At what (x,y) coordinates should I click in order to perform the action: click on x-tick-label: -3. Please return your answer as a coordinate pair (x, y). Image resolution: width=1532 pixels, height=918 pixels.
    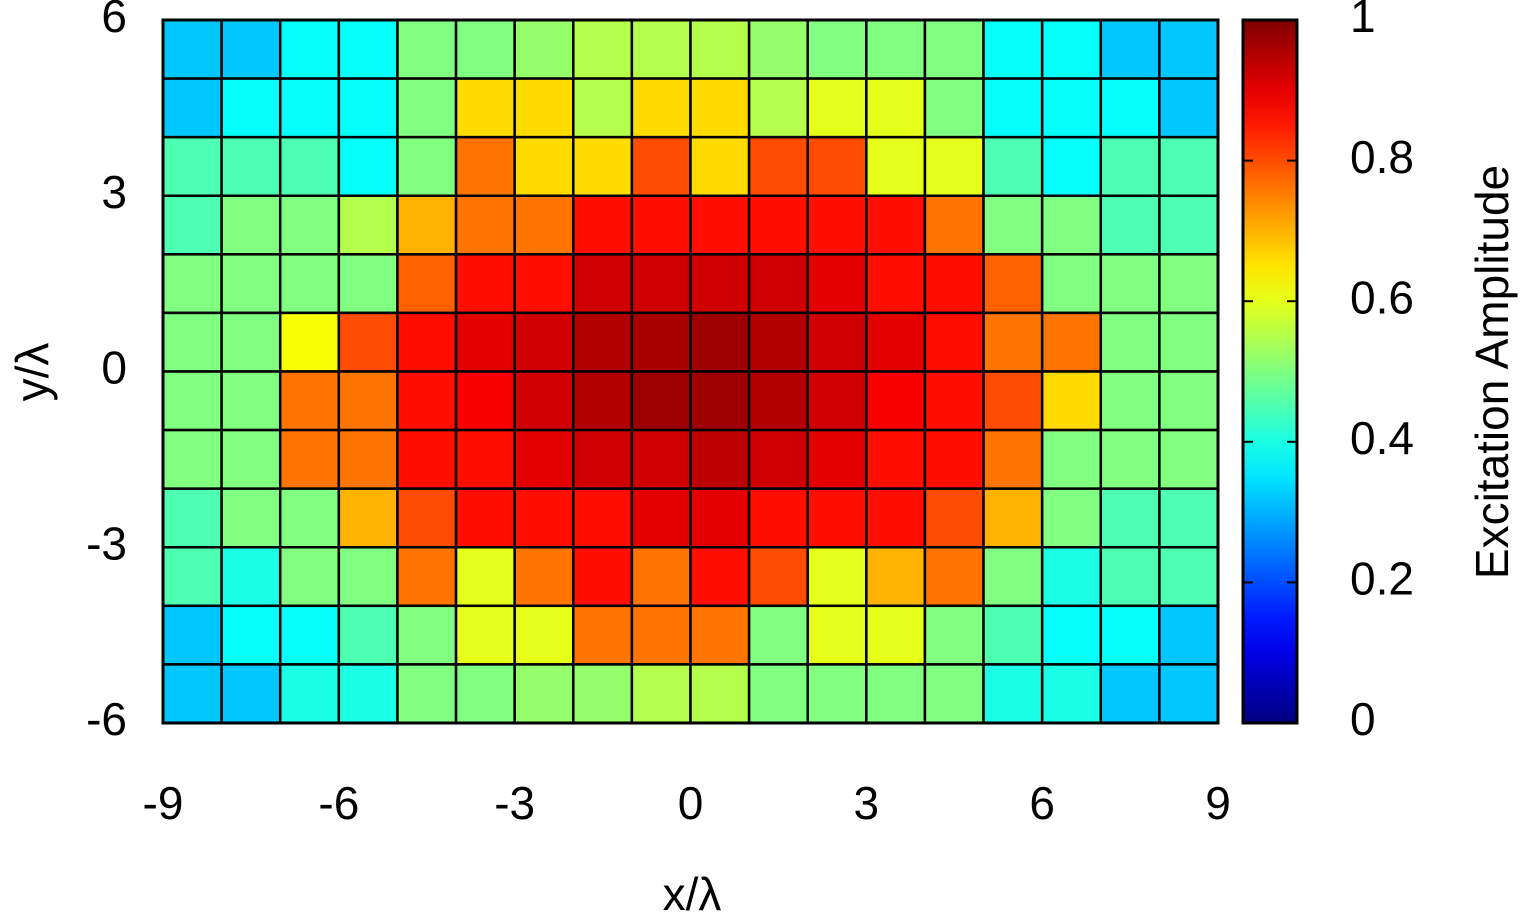
    Looking at the image, I should click on (514, 803).